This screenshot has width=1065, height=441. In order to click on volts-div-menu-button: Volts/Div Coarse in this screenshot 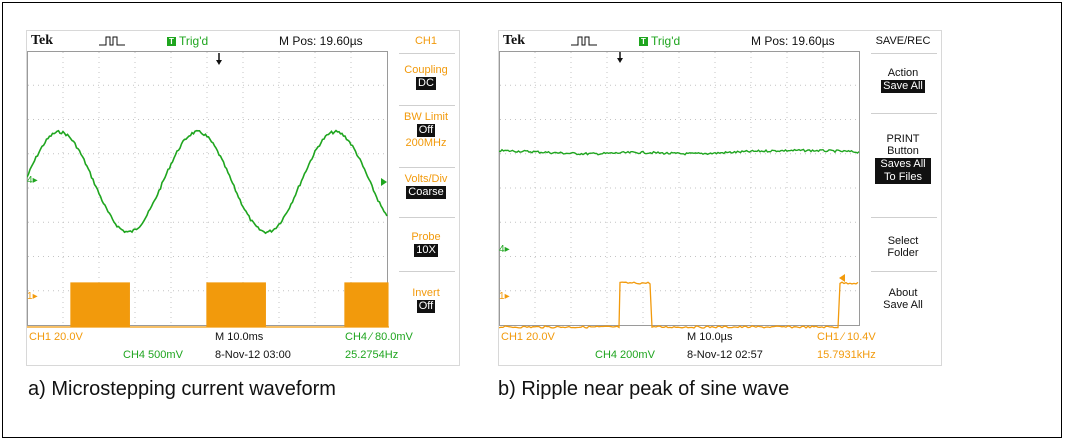, I will do `click(426, 186)`.